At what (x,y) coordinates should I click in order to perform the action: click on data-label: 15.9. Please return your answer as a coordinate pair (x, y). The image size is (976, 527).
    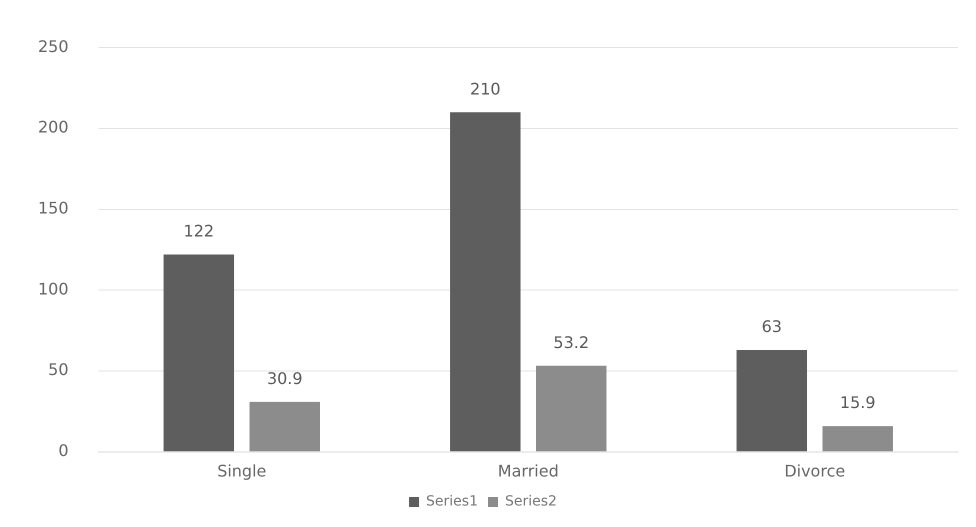
    Looking at the image, I should click on (858, 402).